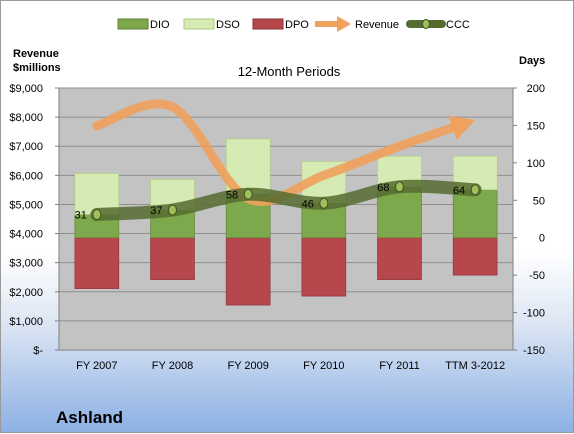 Image resolution: width=574 pixels, height=434 pixels. I want to click on ccc-data-label: 58, so click(232, 195).